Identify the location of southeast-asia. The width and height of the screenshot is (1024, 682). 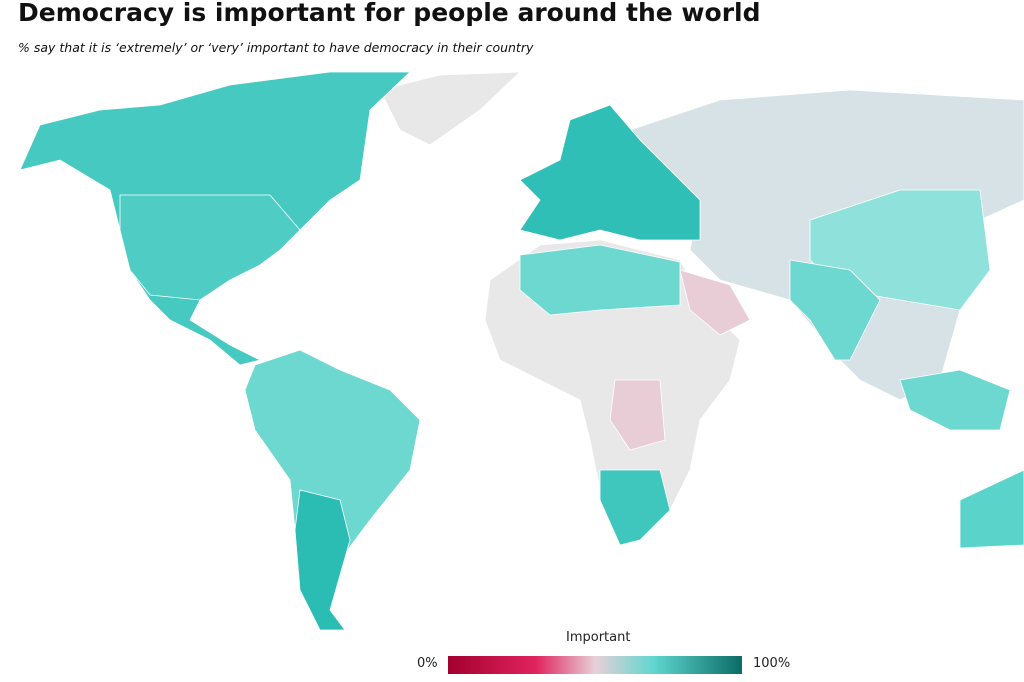
(955, 400).